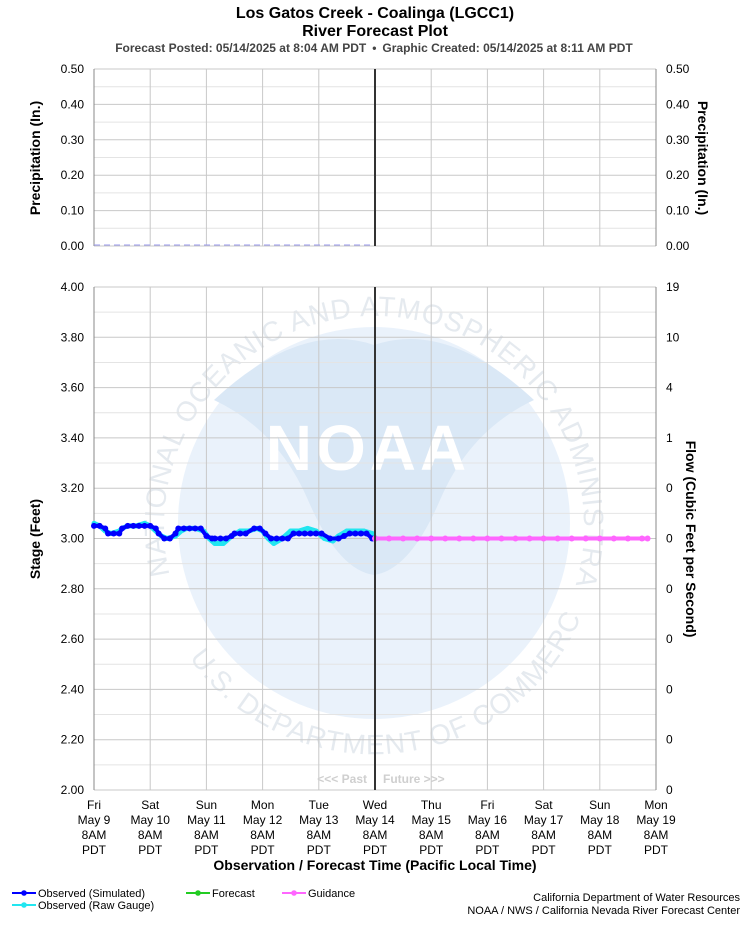 This screenshot has height=925, width=750. What do you see at coordinates (703, 158) in the screenshot?
I see `precip-y-axis-label-right: Precipitation (In.)` at bounding box center [703, 158].